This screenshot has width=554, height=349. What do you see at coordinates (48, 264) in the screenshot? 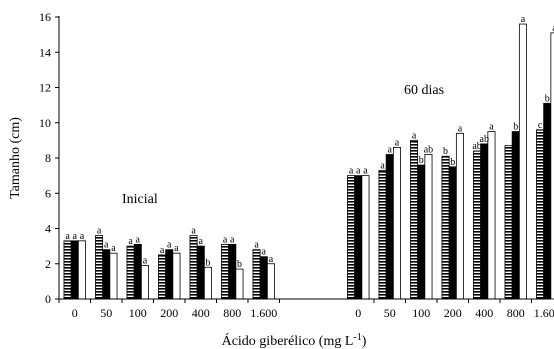
I see `y-tick-label: 2` at bounding box center [48, 264].